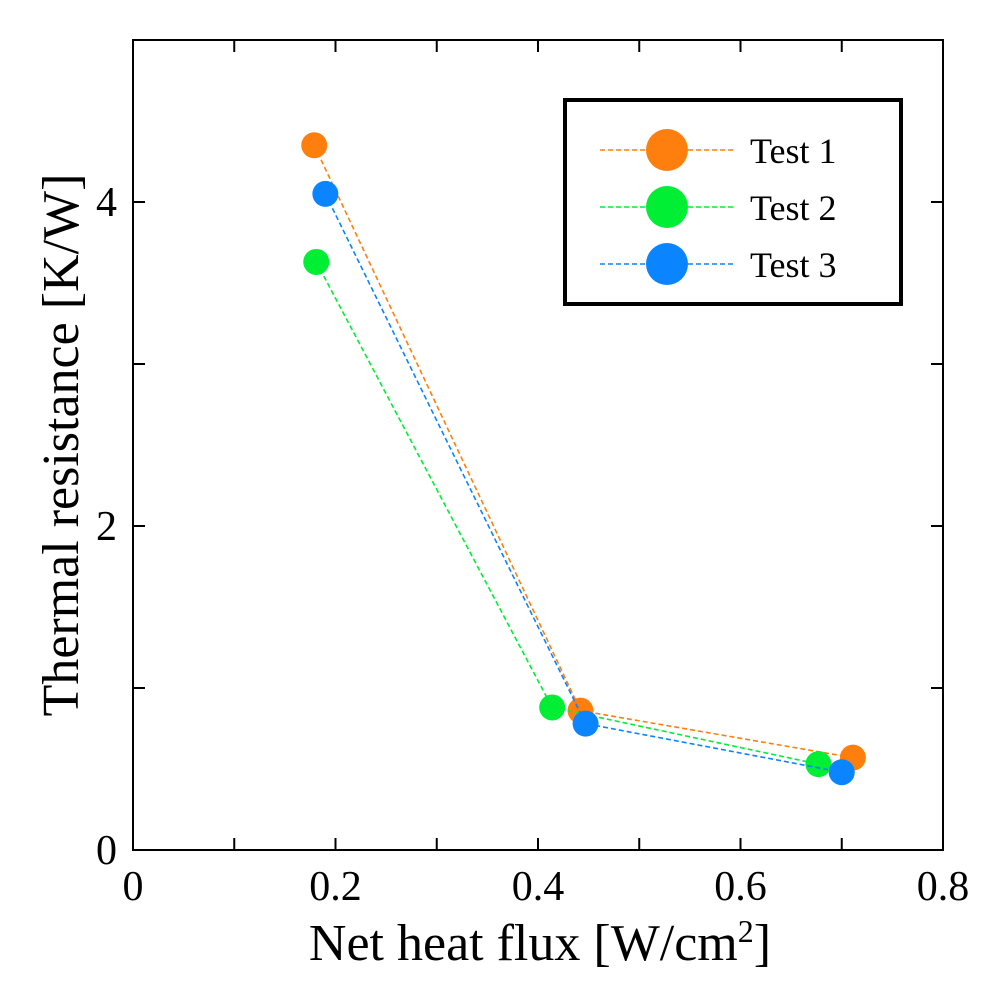  I want to click on legend-item: Test 3, so click(718, 264).